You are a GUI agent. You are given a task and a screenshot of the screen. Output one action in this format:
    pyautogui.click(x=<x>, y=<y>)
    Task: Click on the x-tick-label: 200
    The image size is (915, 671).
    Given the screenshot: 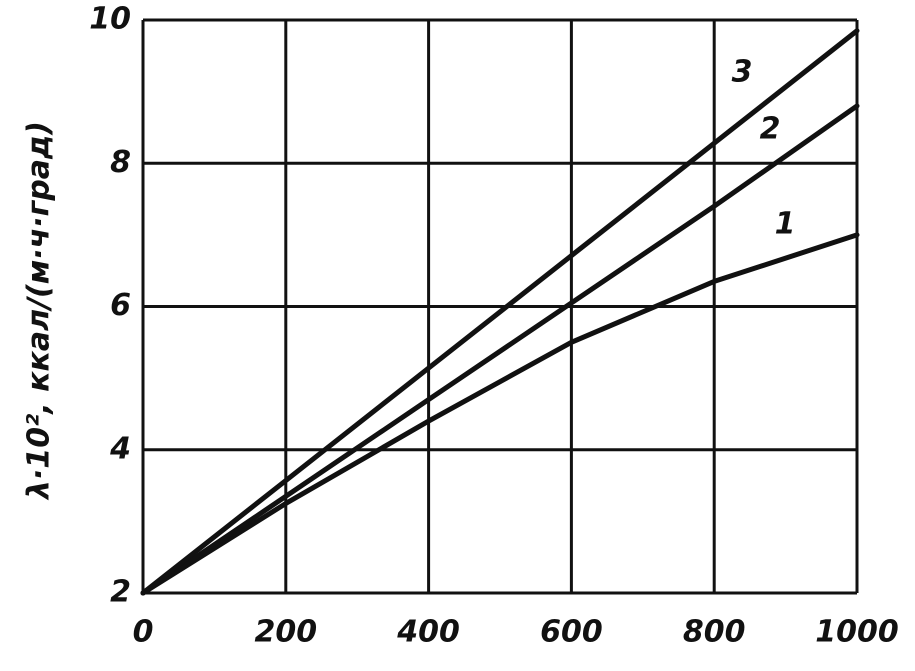 What is the action you would take?
    pyautogui.click(x=285, y=632)
    